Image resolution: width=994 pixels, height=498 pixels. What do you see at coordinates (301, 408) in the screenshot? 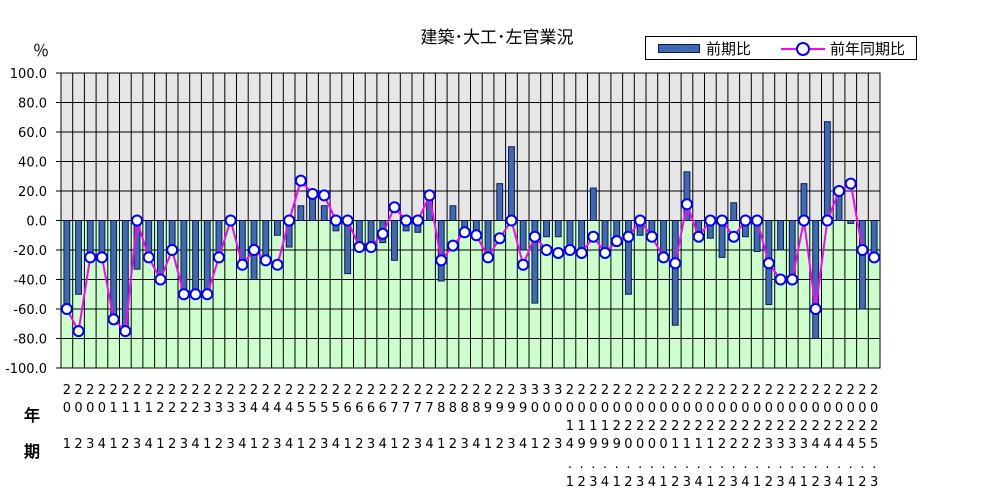
I see `x-tick-label: 5` at bounding box center [301, 408].